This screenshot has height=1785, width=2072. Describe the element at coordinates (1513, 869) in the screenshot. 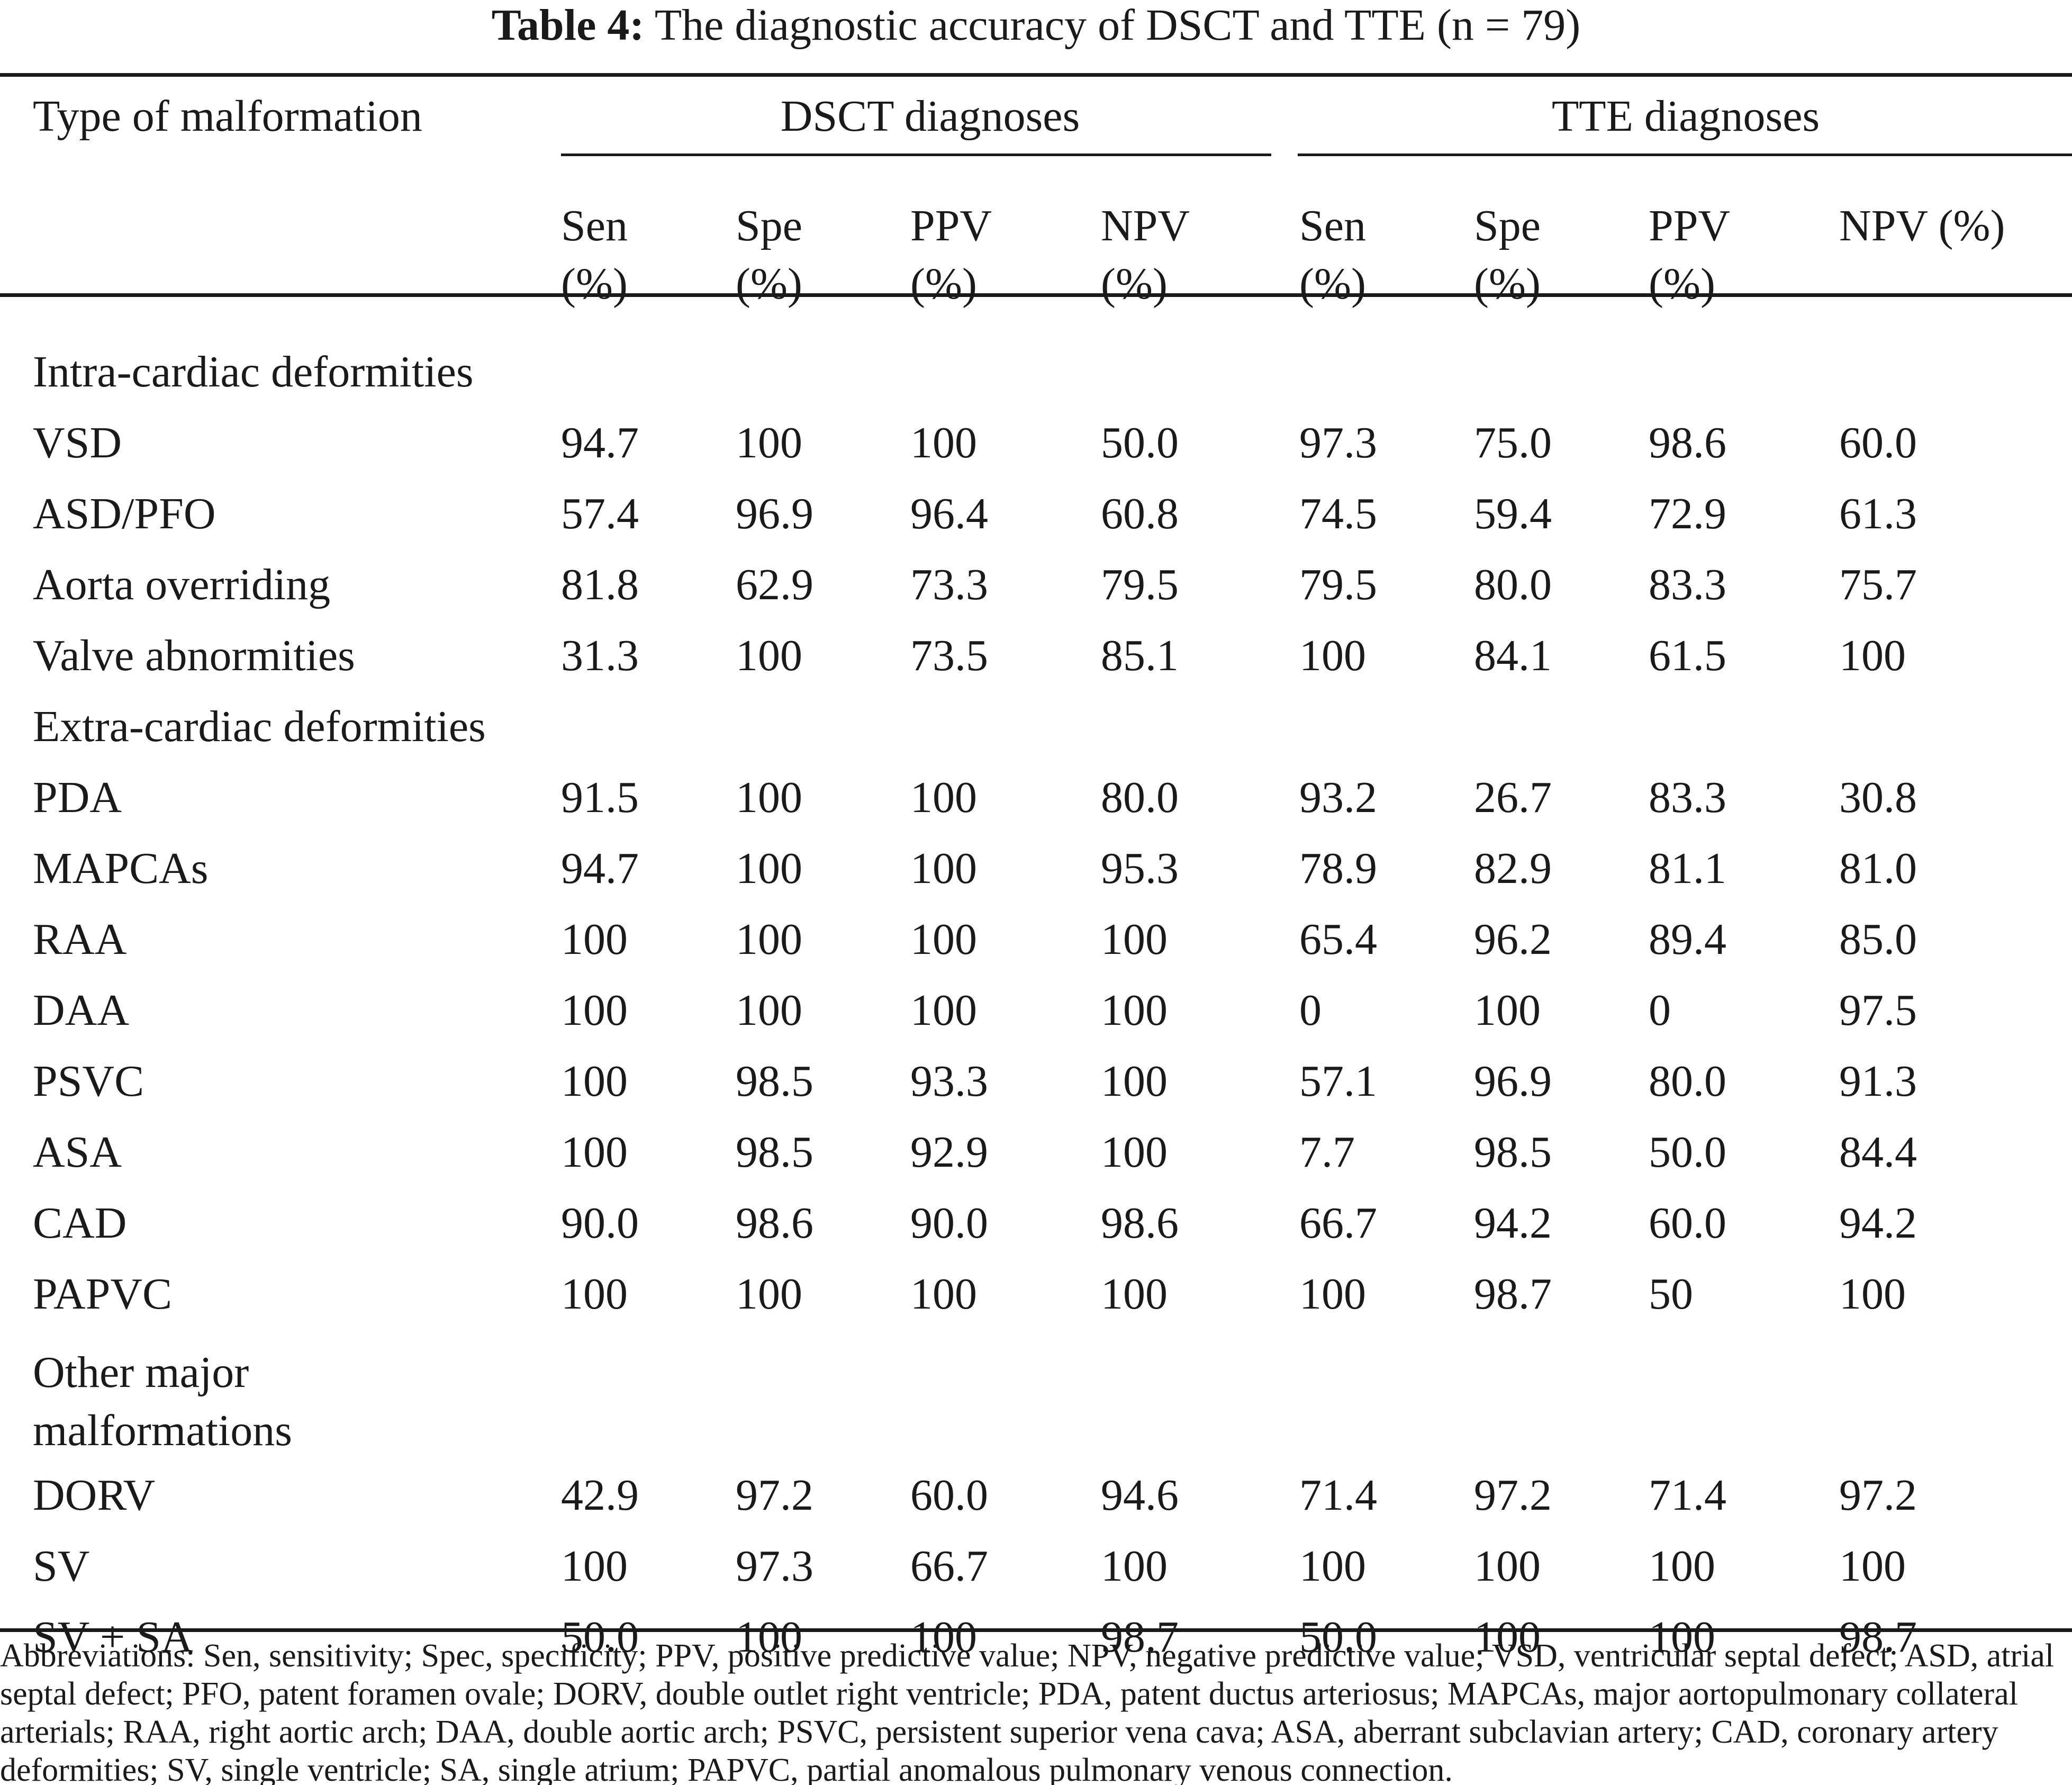

I see `cell-tte-spe: 82.9` at that location.